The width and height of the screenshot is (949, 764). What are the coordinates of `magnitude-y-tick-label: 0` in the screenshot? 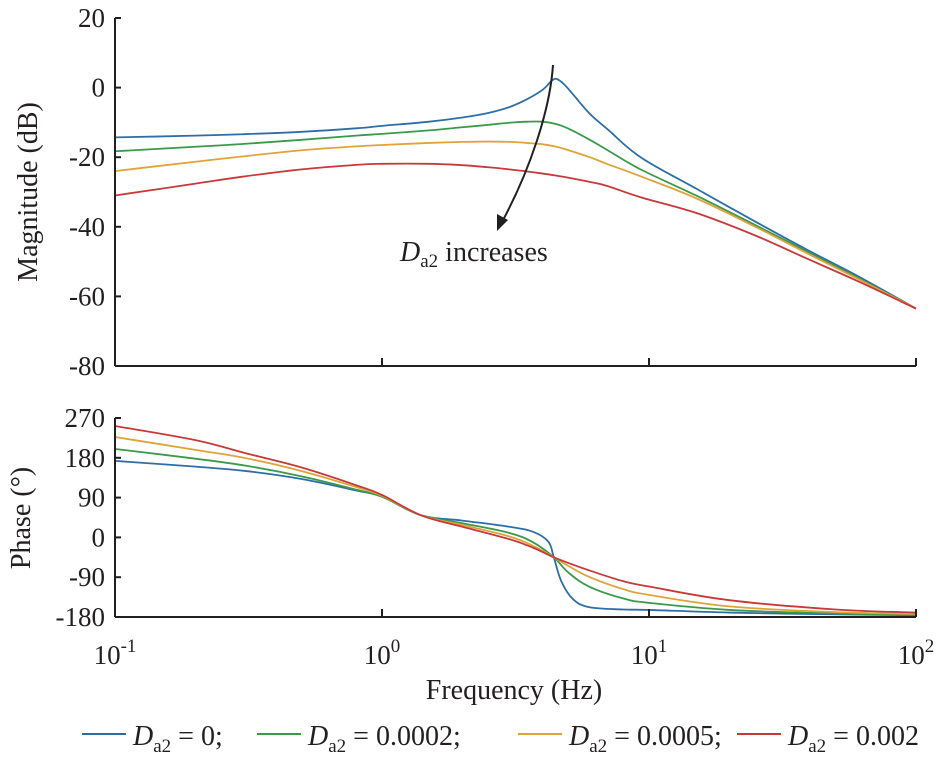 It's located at (99, 88).